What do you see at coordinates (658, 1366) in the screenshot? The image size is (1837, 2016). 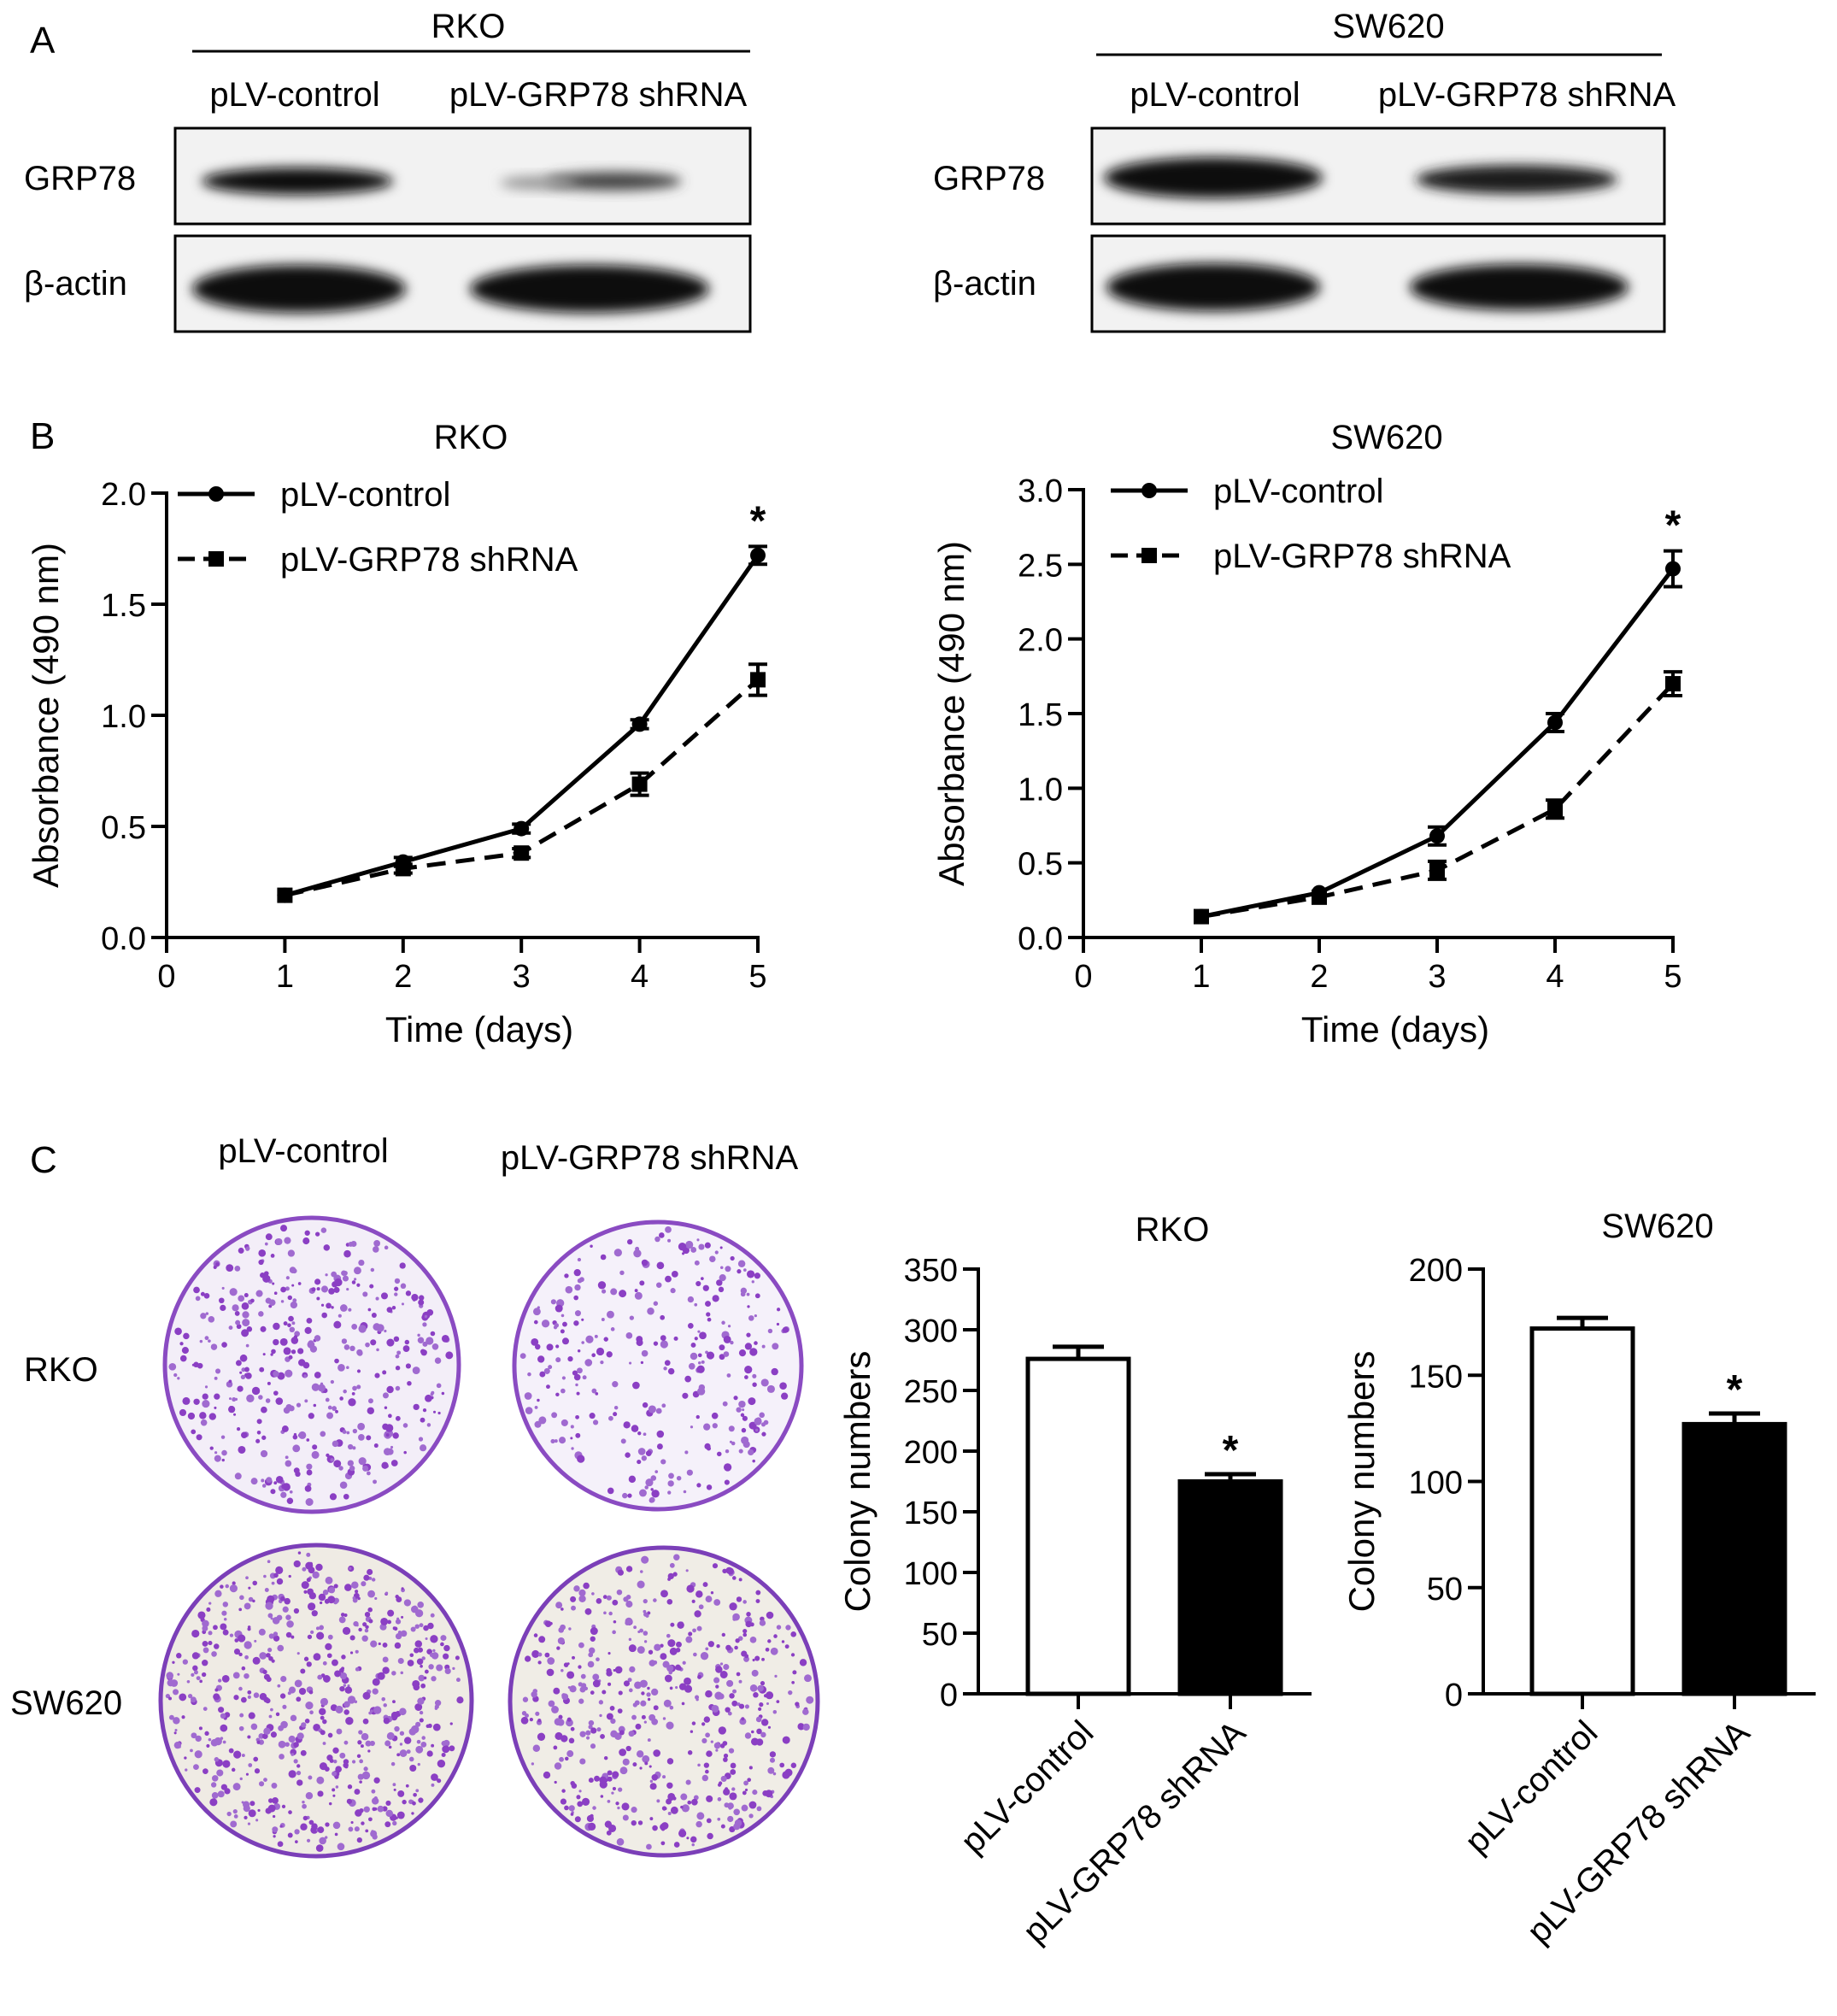 I see `plate-rim-rko-shrna` at bounding box center [658, 1366].